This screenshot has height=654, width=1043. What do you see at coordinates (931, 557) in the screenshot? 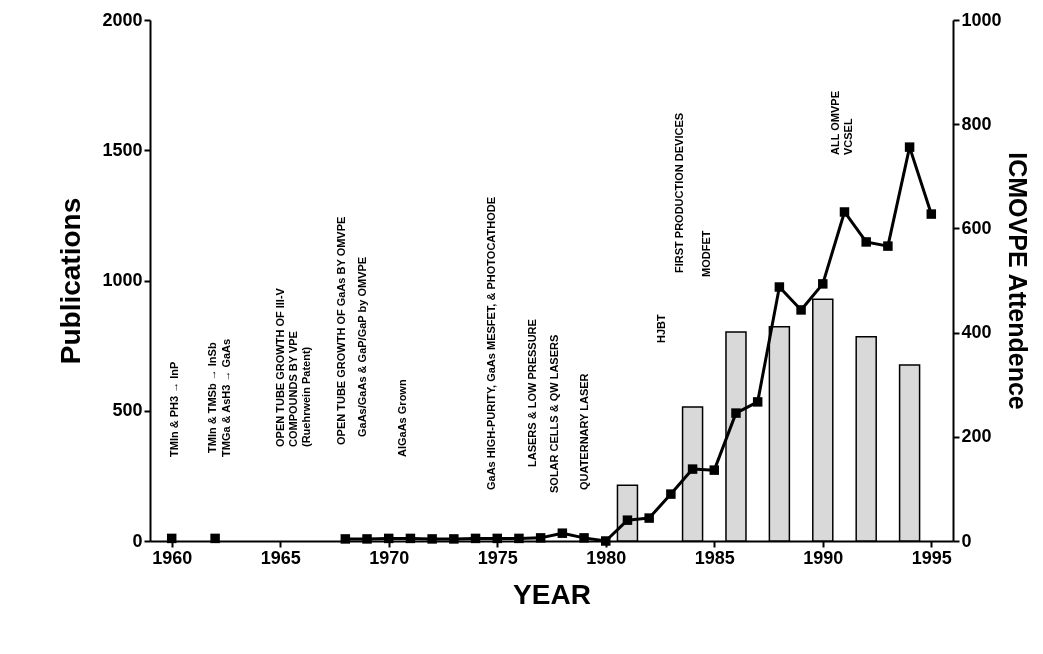
I see `x-tick-label: 1995` at bounding box center [931, 557].